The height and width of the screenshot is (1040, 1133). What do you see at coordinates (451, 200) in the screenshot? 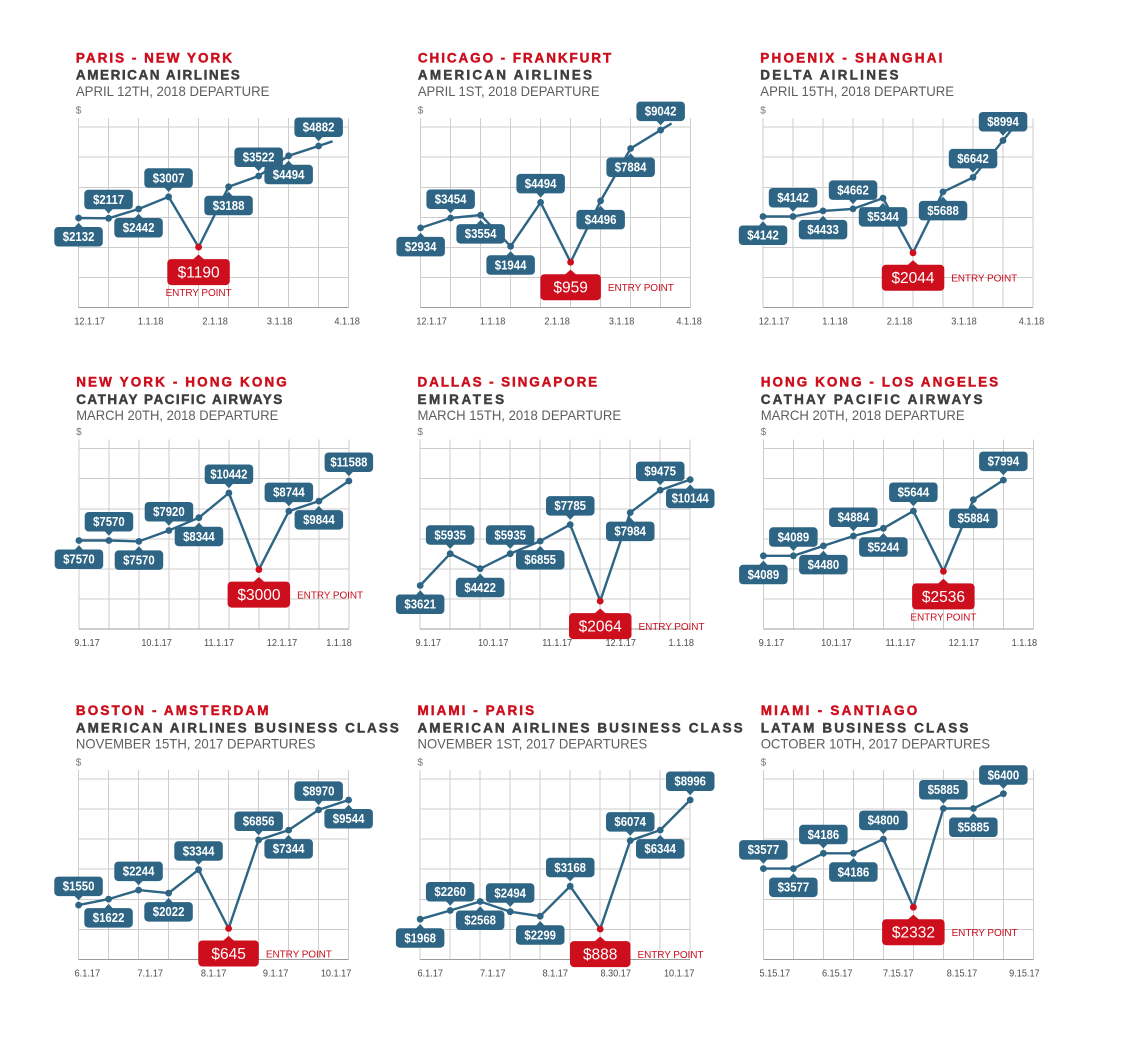
I see `svg-text: $3454` at bounding box center [451, 200].